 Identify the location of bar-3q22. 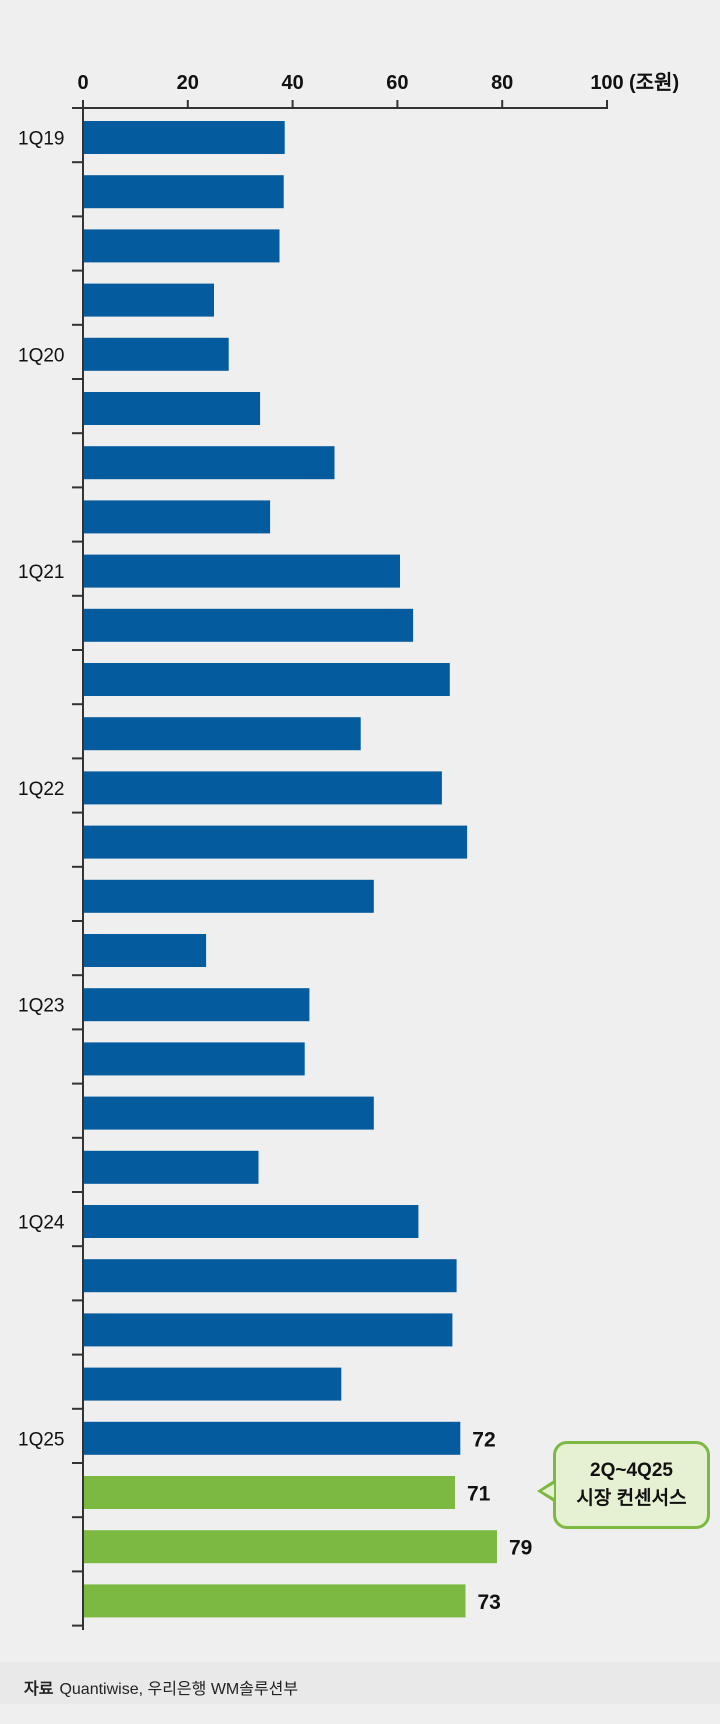
(229, 896).